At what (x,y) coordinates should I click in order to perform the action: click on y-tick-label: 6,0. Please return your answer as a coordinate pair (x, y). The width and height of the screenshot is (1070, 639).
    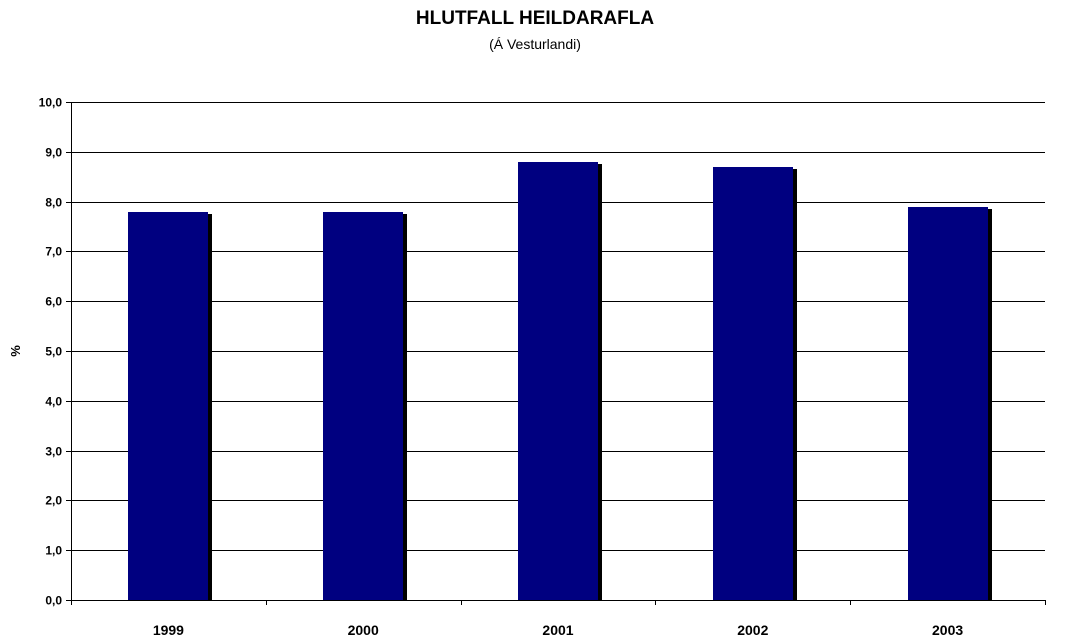
    Looking at the image, I should click on (53, 302).